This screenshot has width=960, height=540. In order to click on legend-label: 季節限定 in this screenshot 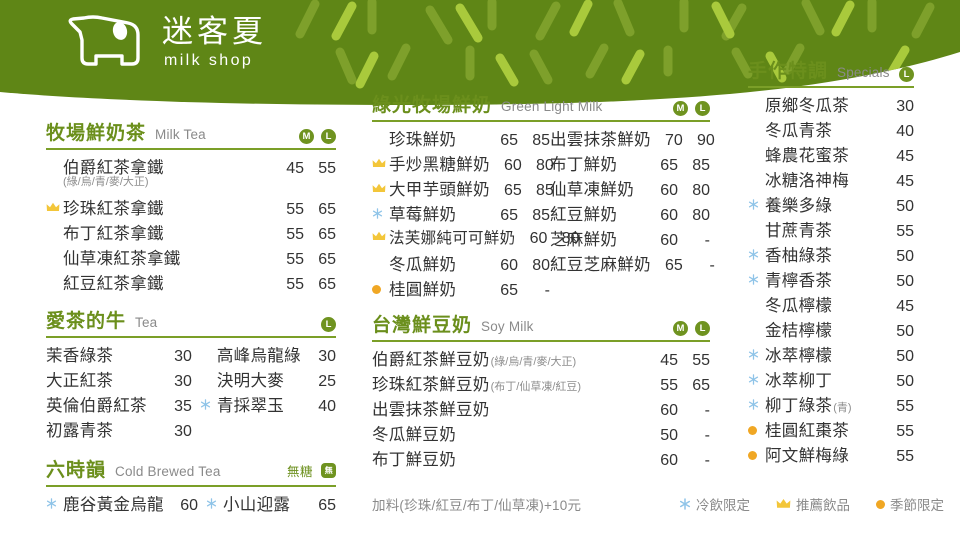, I will do `click(917, 505)`.